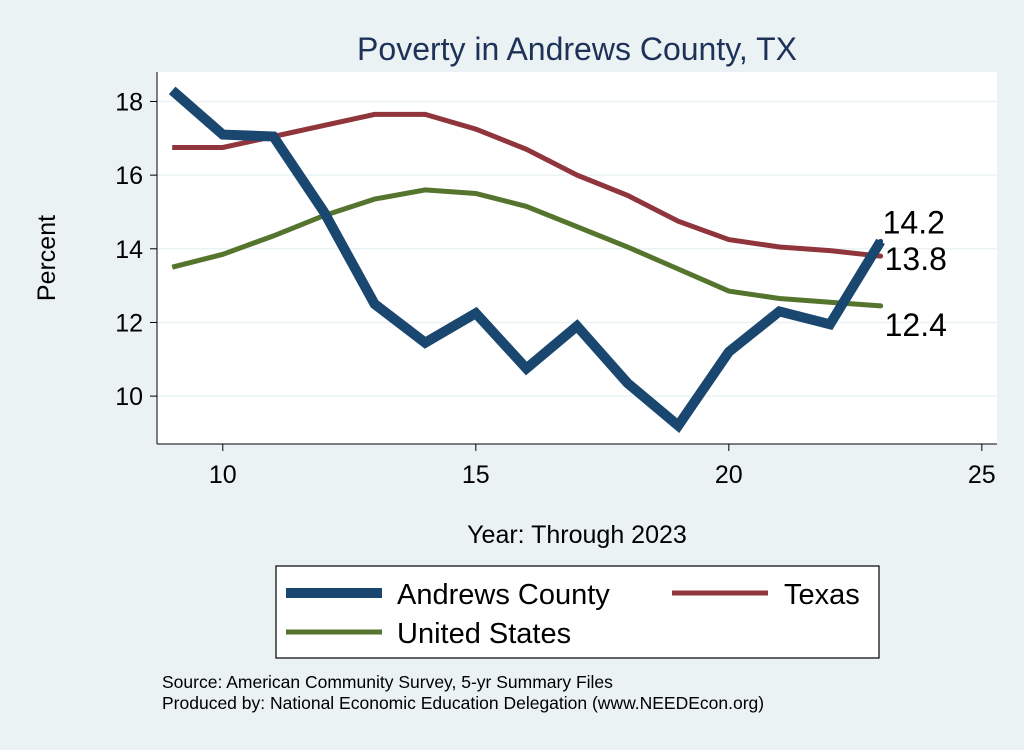  What do you see at coordinates (577, 535) in the screenshot?
I see `x-axis-title: Year: Through 2023` at bounding box center [577, 535].